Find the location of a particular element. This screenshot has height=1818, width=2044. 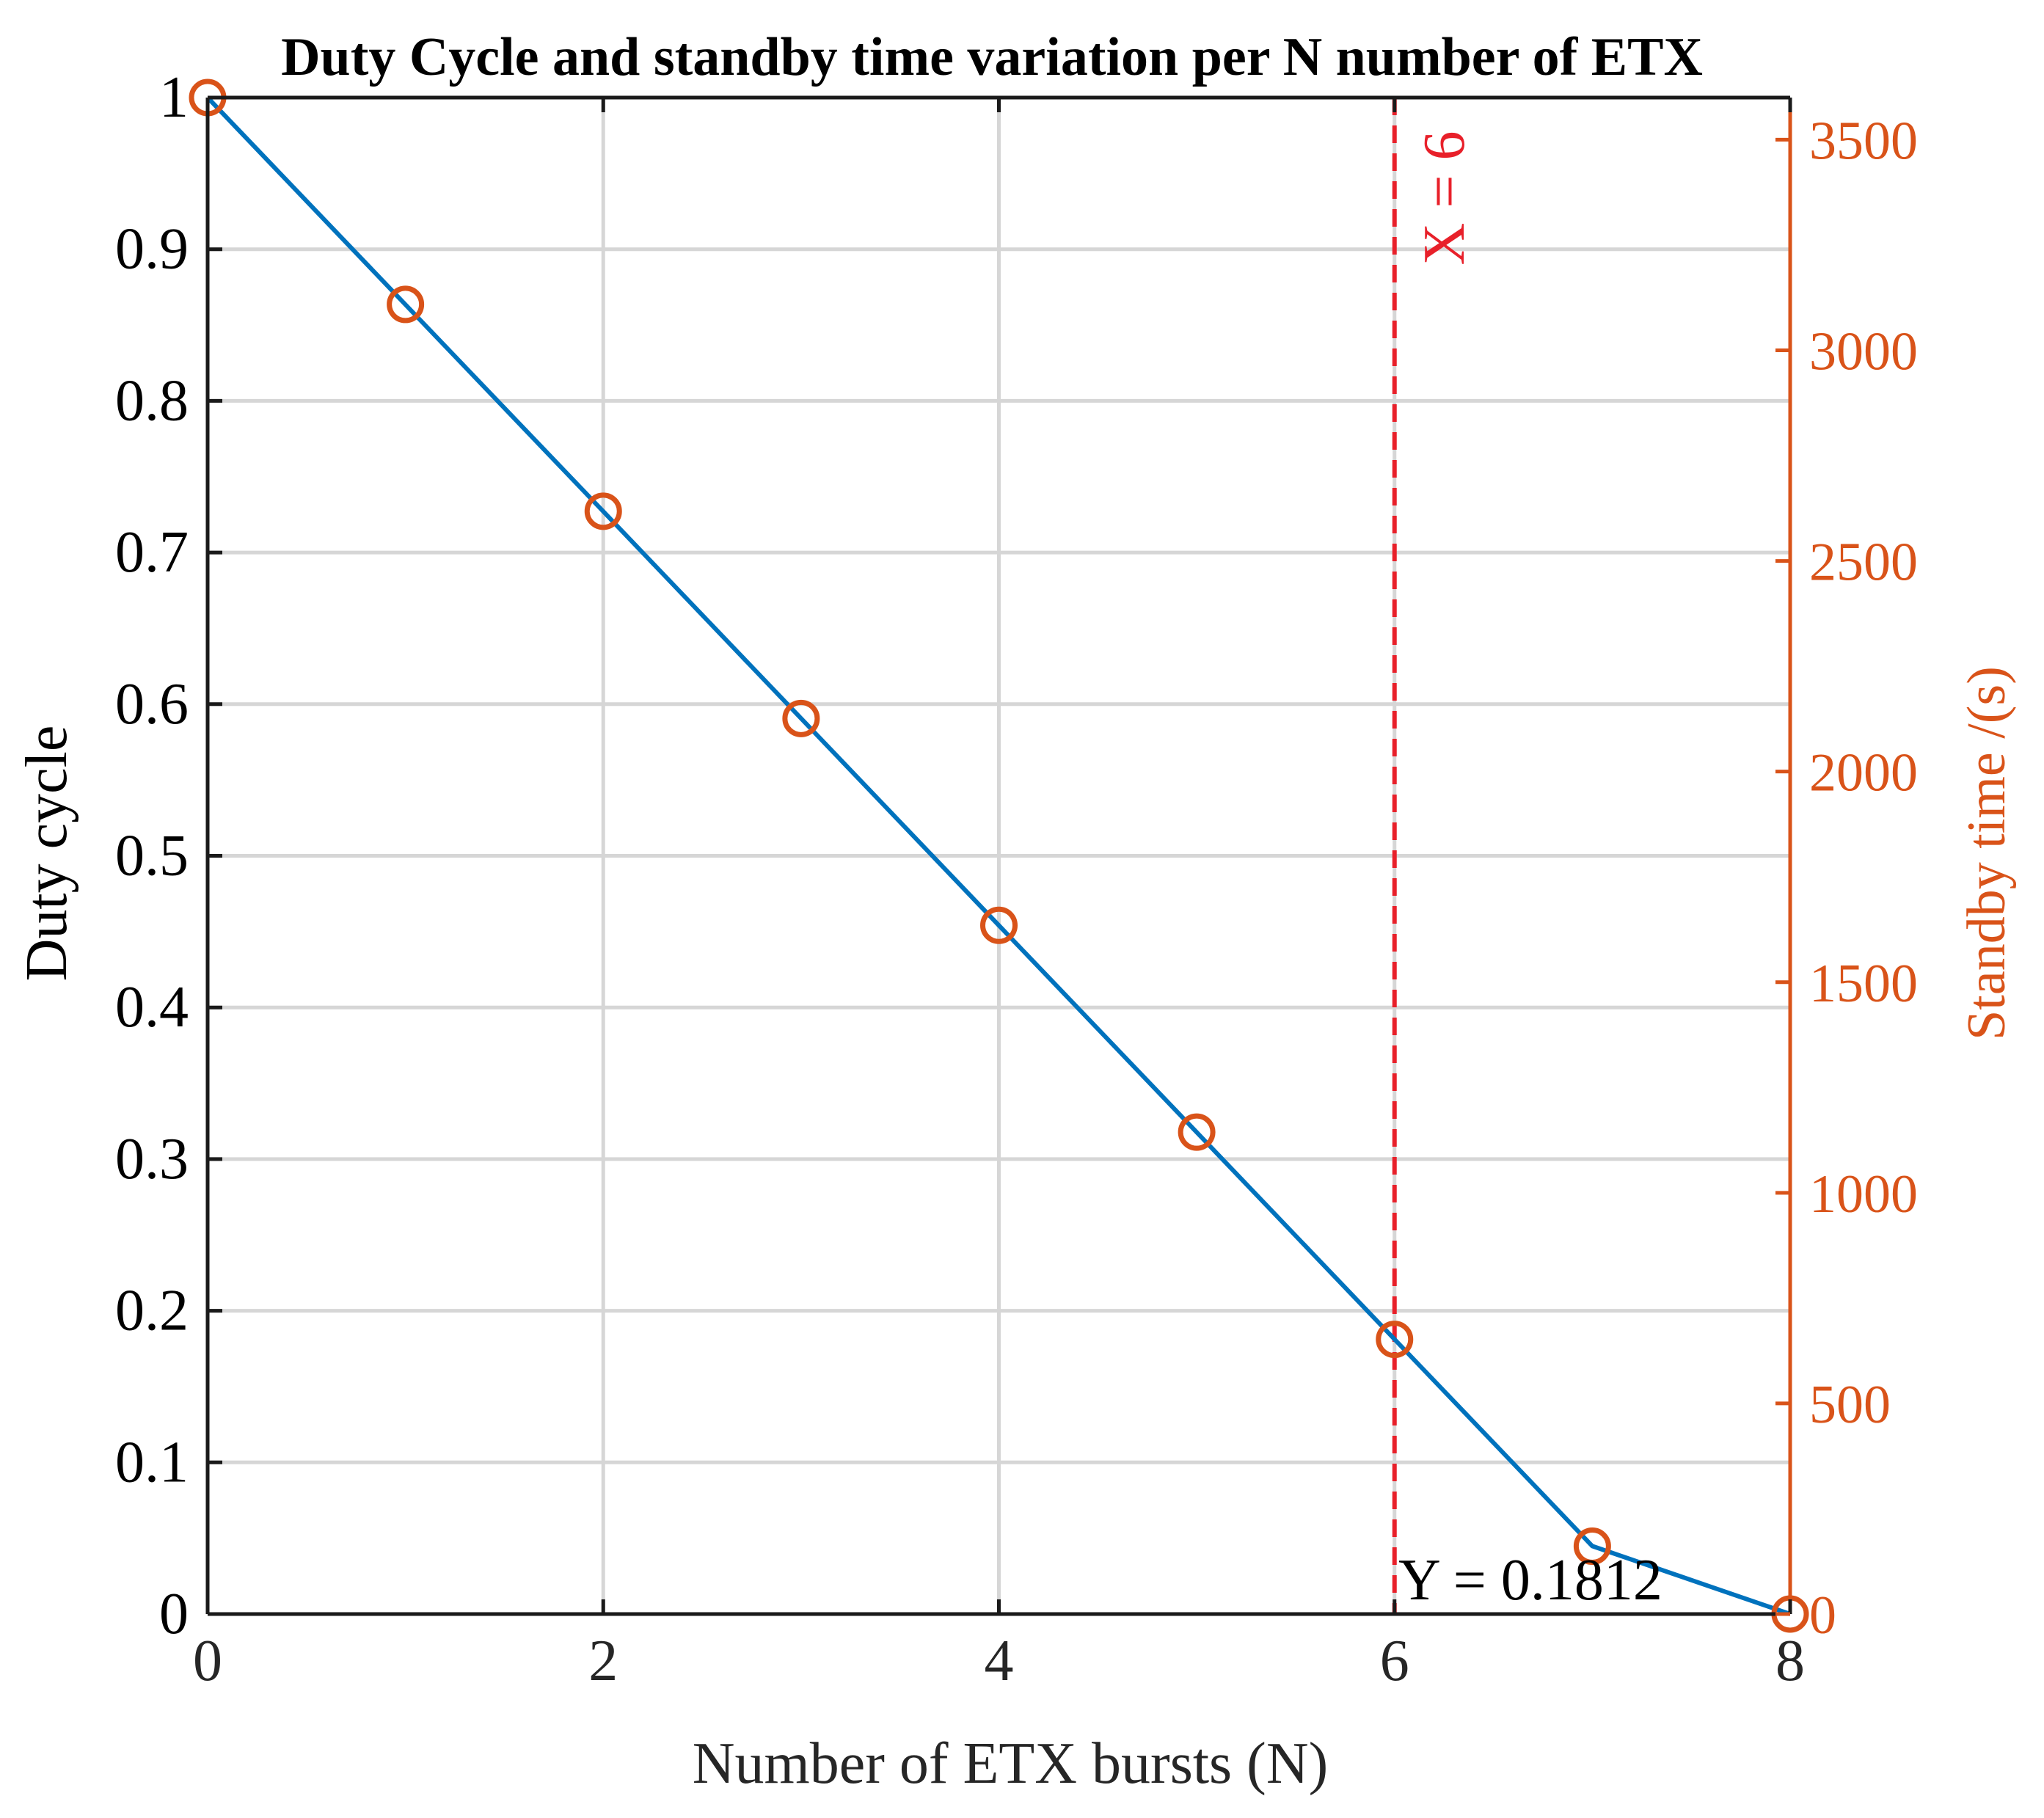

y-tick-label-left: 0.5 is located at coordinates (152, 856).